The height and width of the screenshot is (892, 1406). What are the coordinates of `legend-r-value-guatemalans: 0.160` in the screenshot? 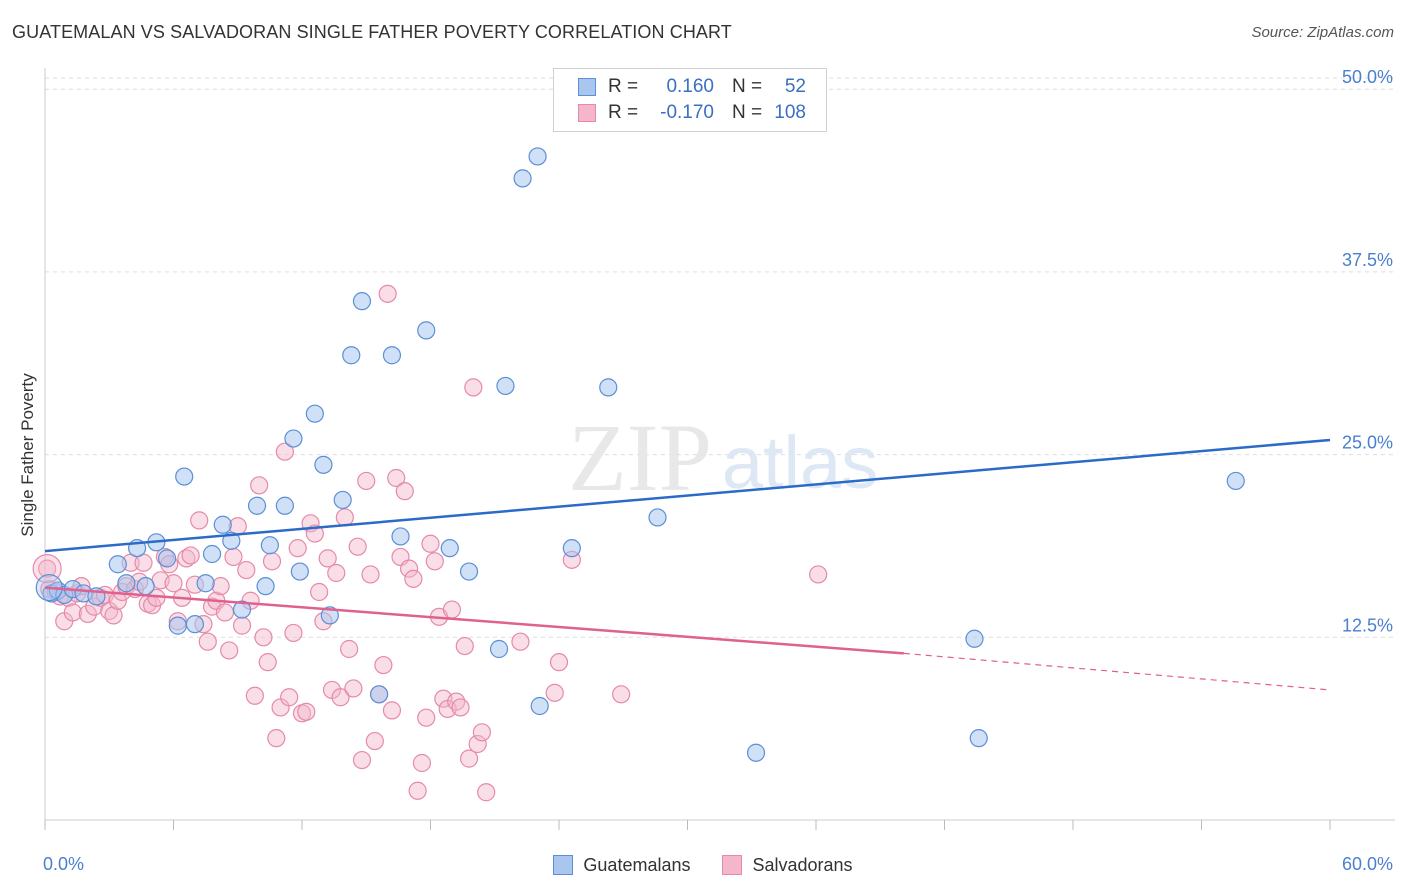 It's located at (690, 86).